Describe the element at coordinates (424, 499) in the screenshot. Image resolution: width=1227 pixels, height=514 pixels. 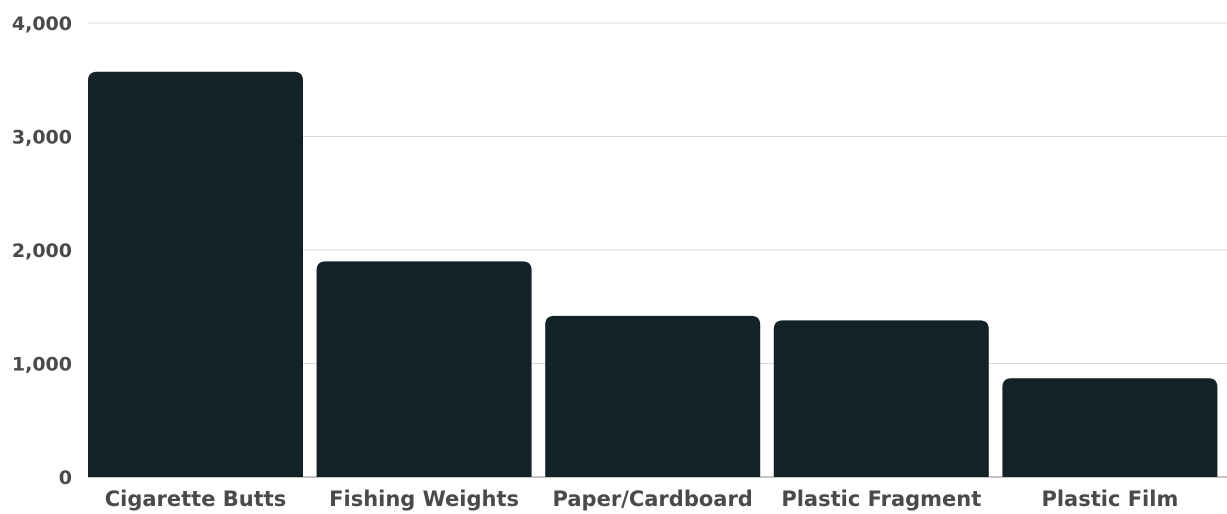
I see `x-category-label: Fishing Weights` at that location.